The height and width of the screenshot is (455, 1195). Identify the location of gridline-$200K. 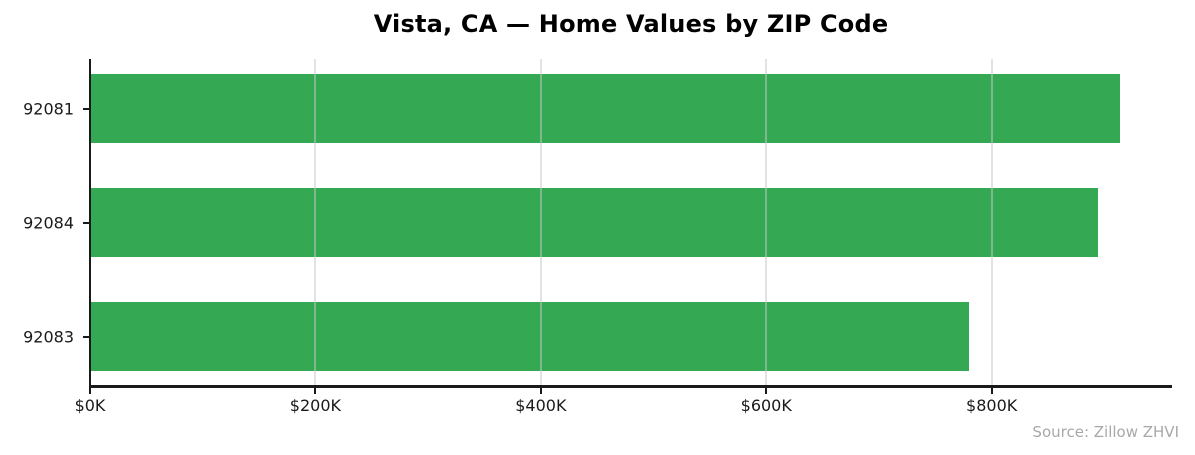
(315, 222).